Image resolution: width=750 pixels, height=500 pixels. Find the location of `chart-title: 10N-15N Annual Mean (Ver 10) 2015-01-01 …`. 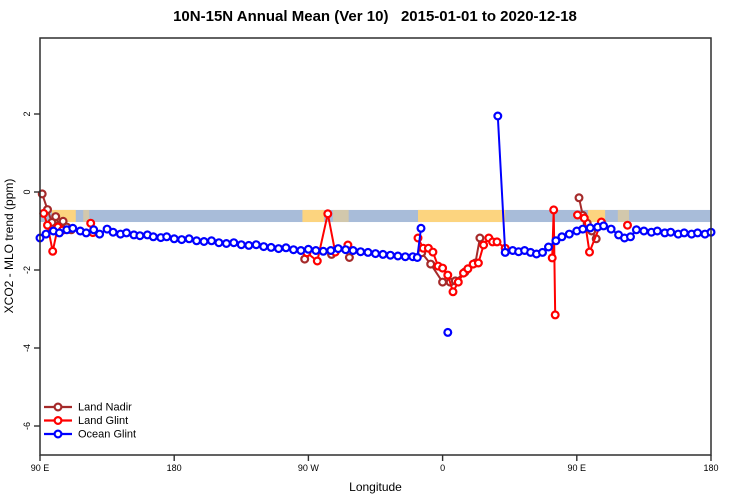

chart-title: 10N-15N Annual Mean (Ver 10) 2015-01-01 … is located at coordinates (375, 16).